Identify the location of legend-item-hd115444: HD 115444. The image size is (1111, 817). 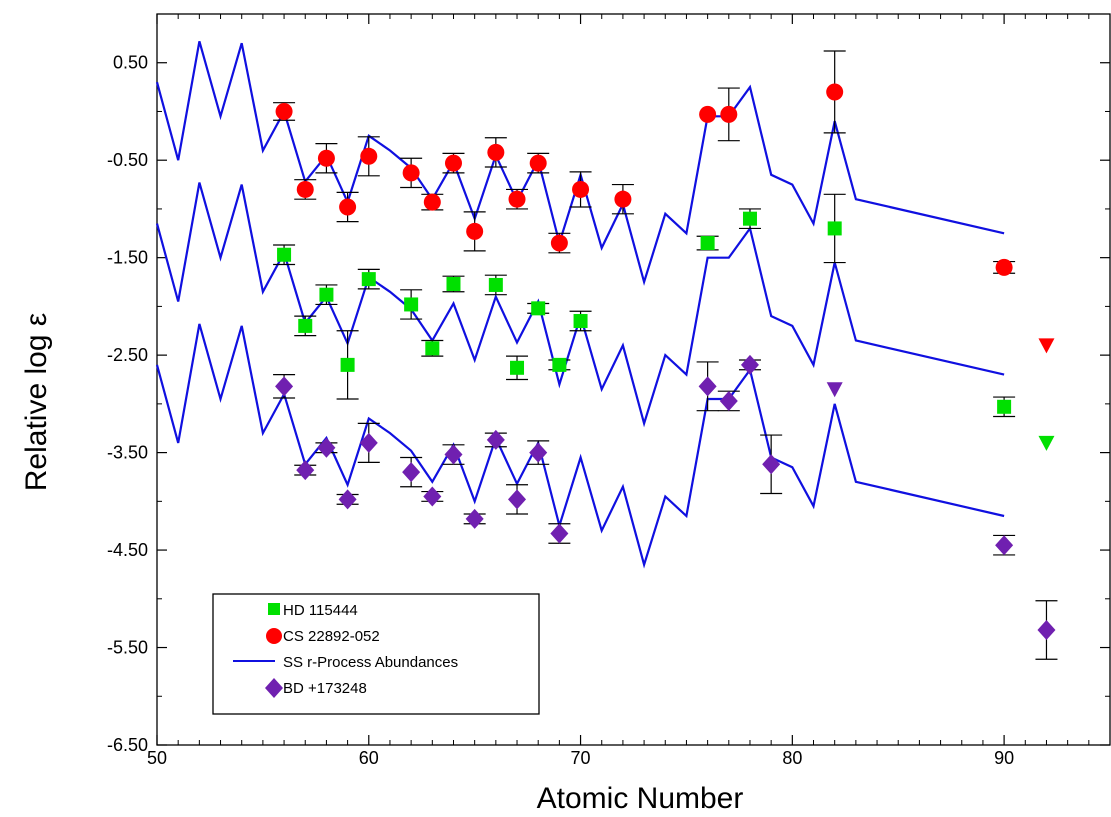
(313, 610).